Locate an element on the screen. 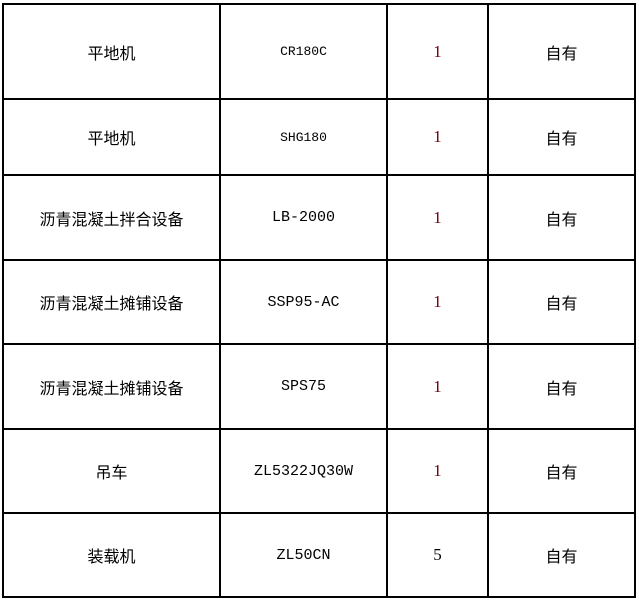 The image size is (639, 600). name-cell: 吊车 is located at coordinates (111, 471).